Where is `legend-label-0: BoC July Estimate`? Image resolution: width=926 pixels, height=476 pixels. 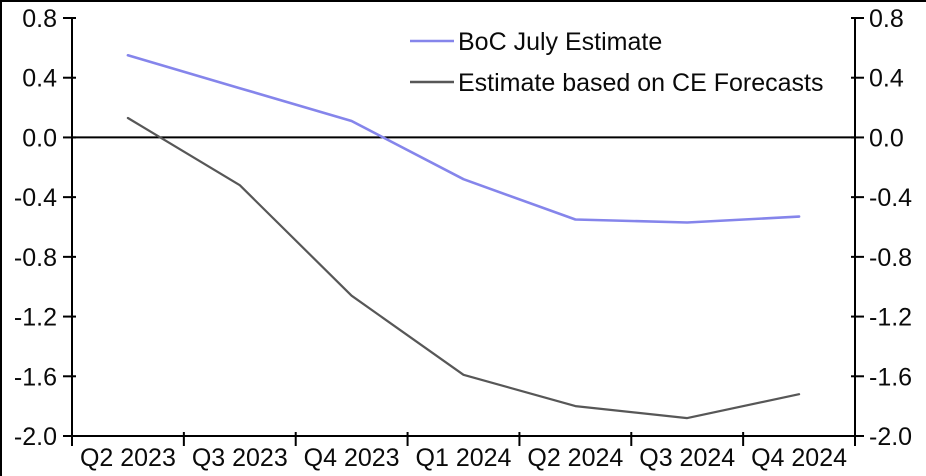
legend-label-0: BoC July Estimate is located at coordinates (560, 42).